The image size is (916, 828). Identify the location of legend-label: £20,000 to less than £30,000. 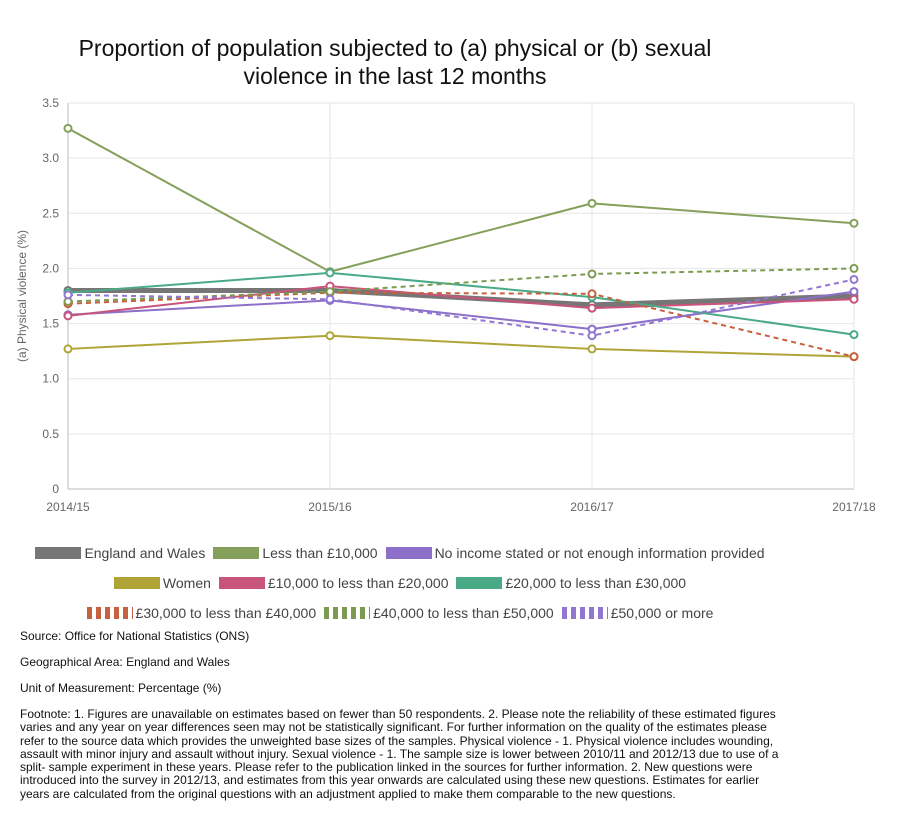
(596, 583).